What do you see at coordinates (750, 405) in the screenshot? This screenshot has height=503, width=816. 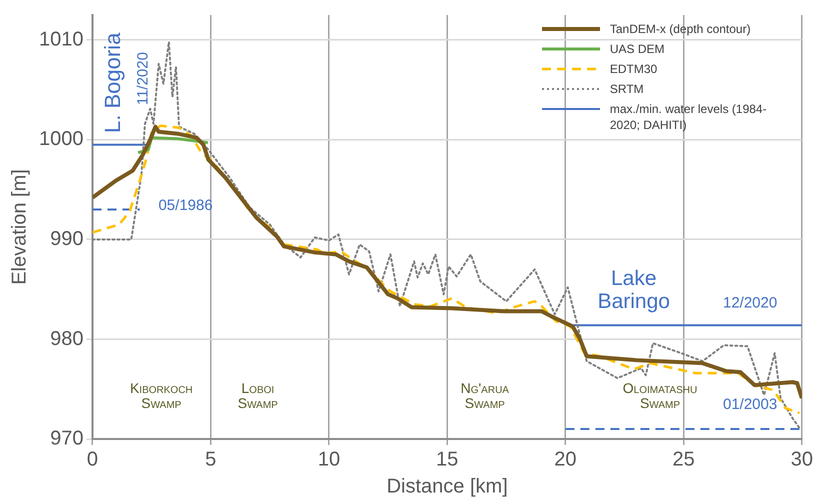 I see `annotation: 01/2003` at bounding box center [750, 405].